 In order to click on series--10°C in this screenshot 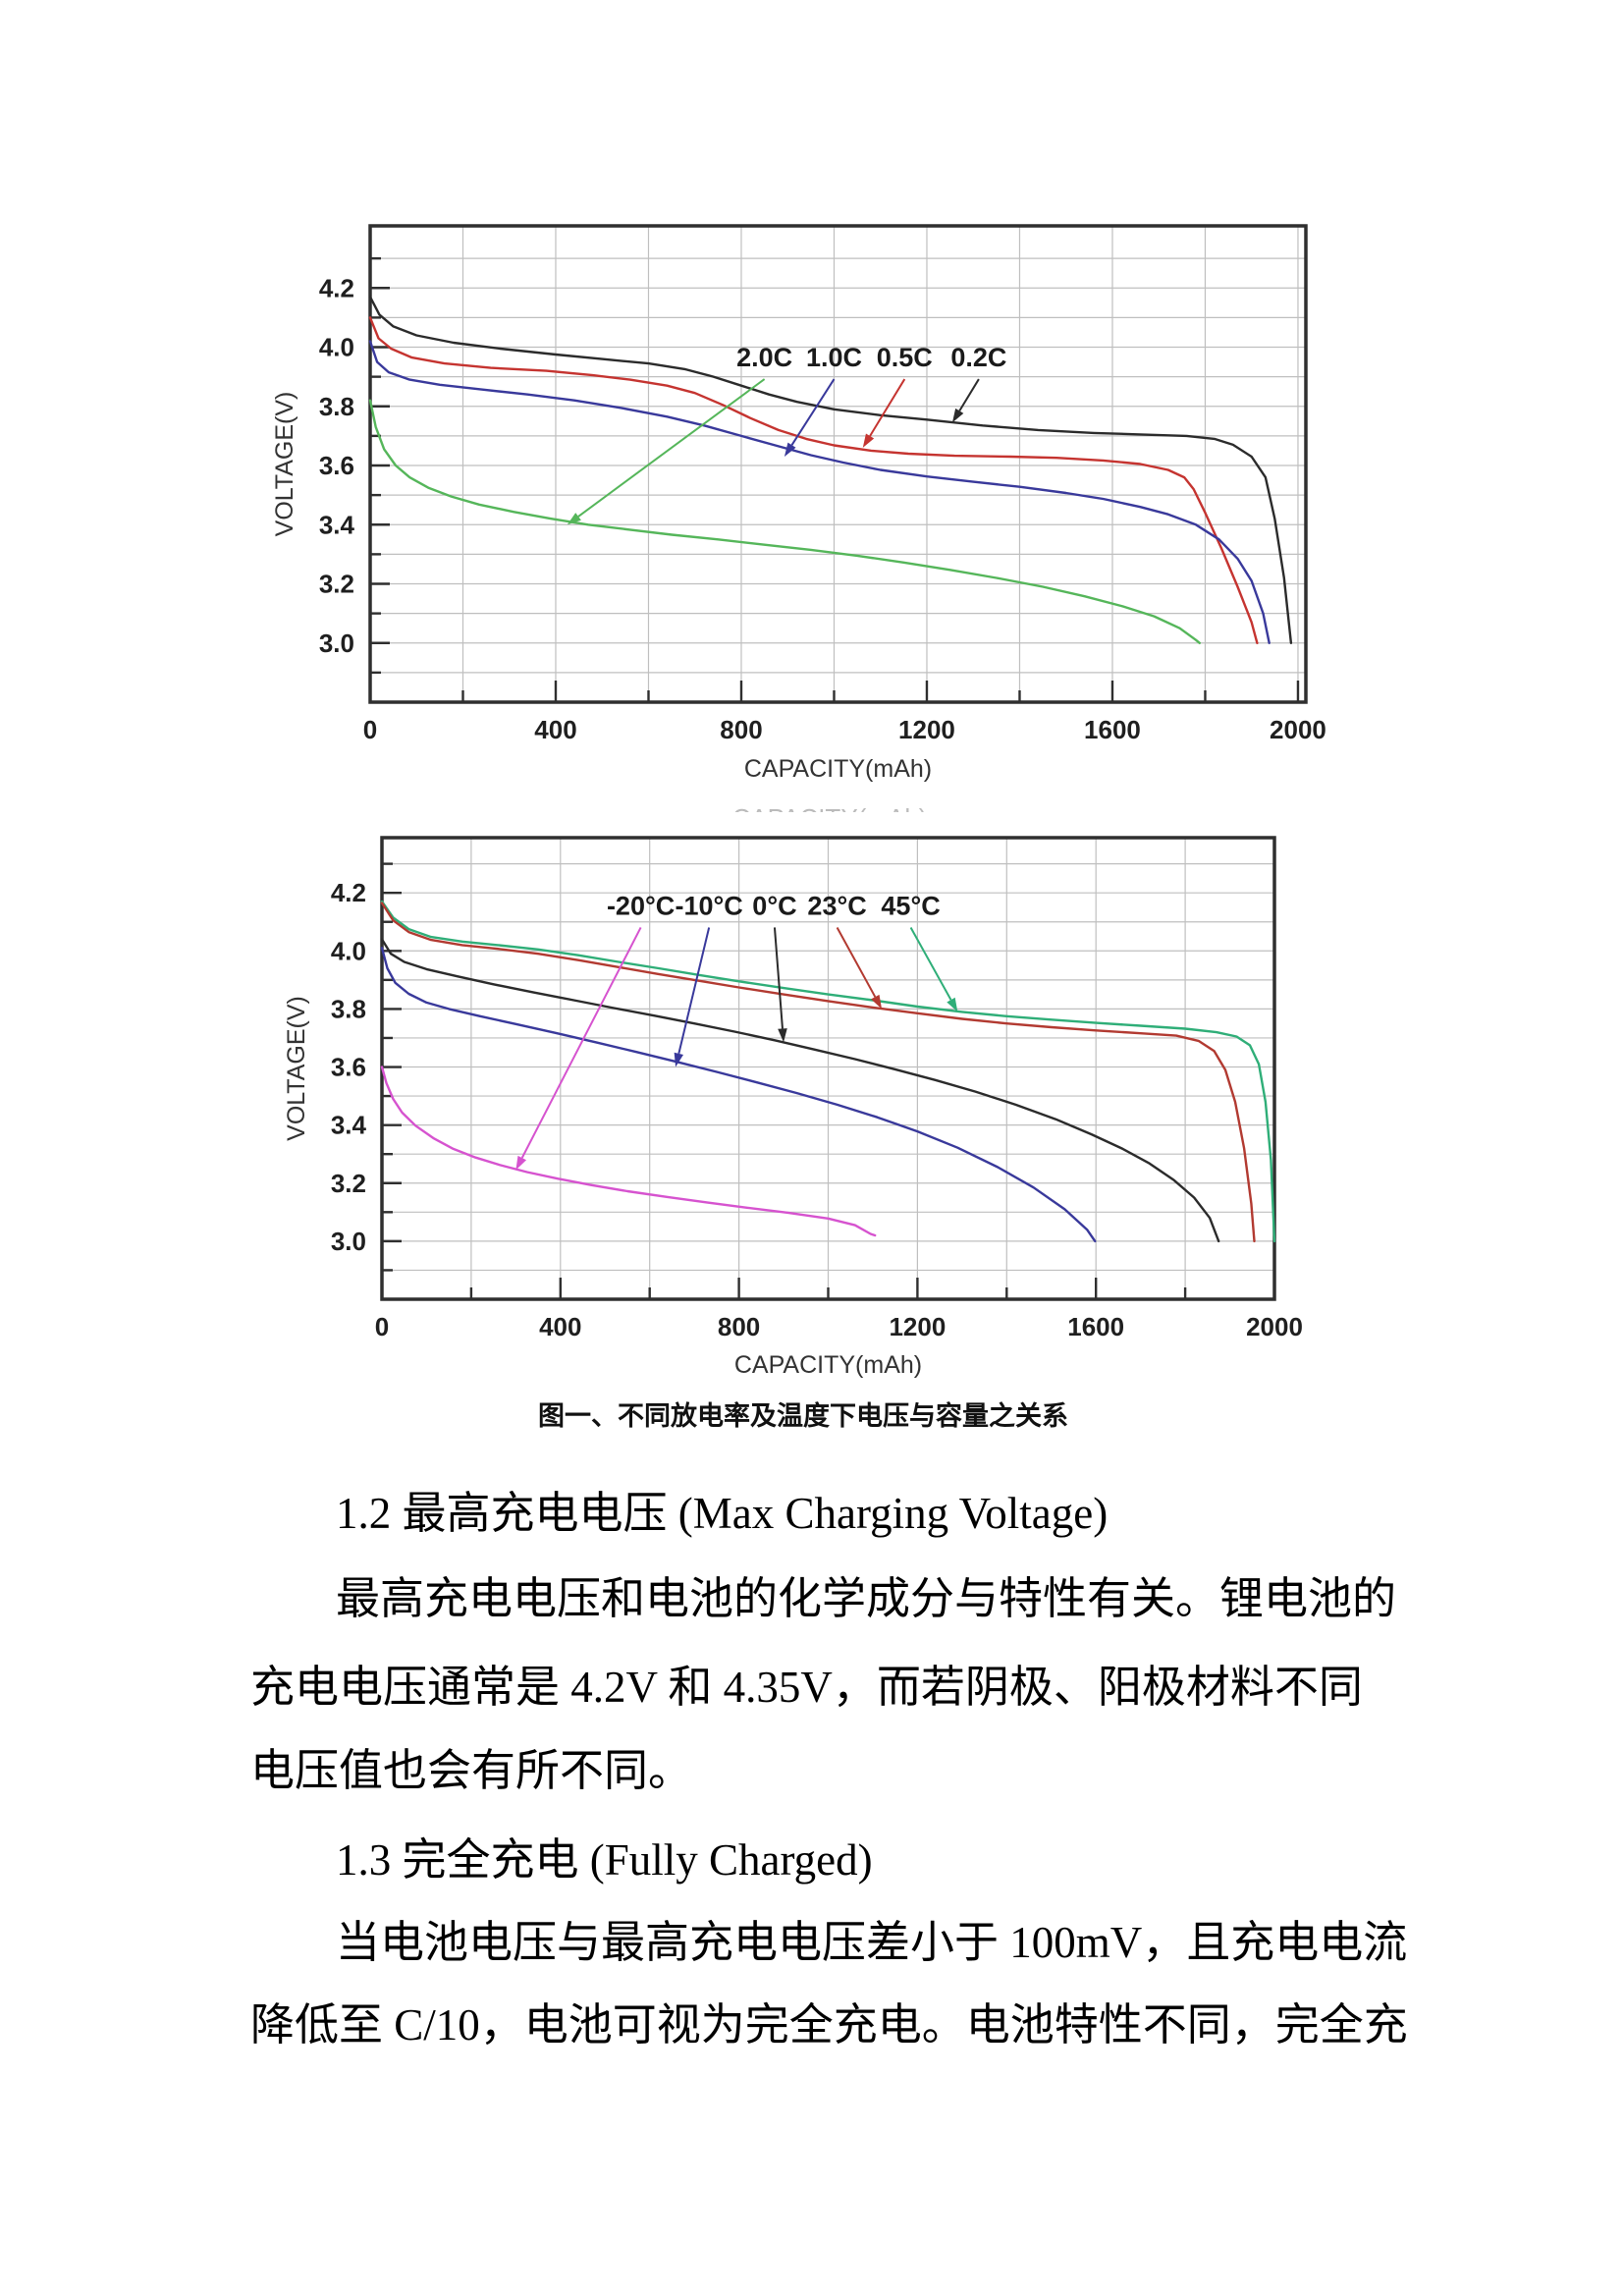, I will do `click(738, 1095)`.